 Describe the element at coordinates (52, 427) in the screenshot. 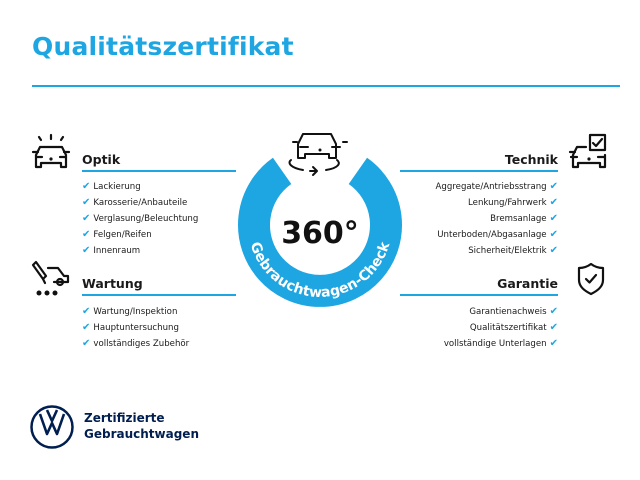

I see `vw-logo` at that location.